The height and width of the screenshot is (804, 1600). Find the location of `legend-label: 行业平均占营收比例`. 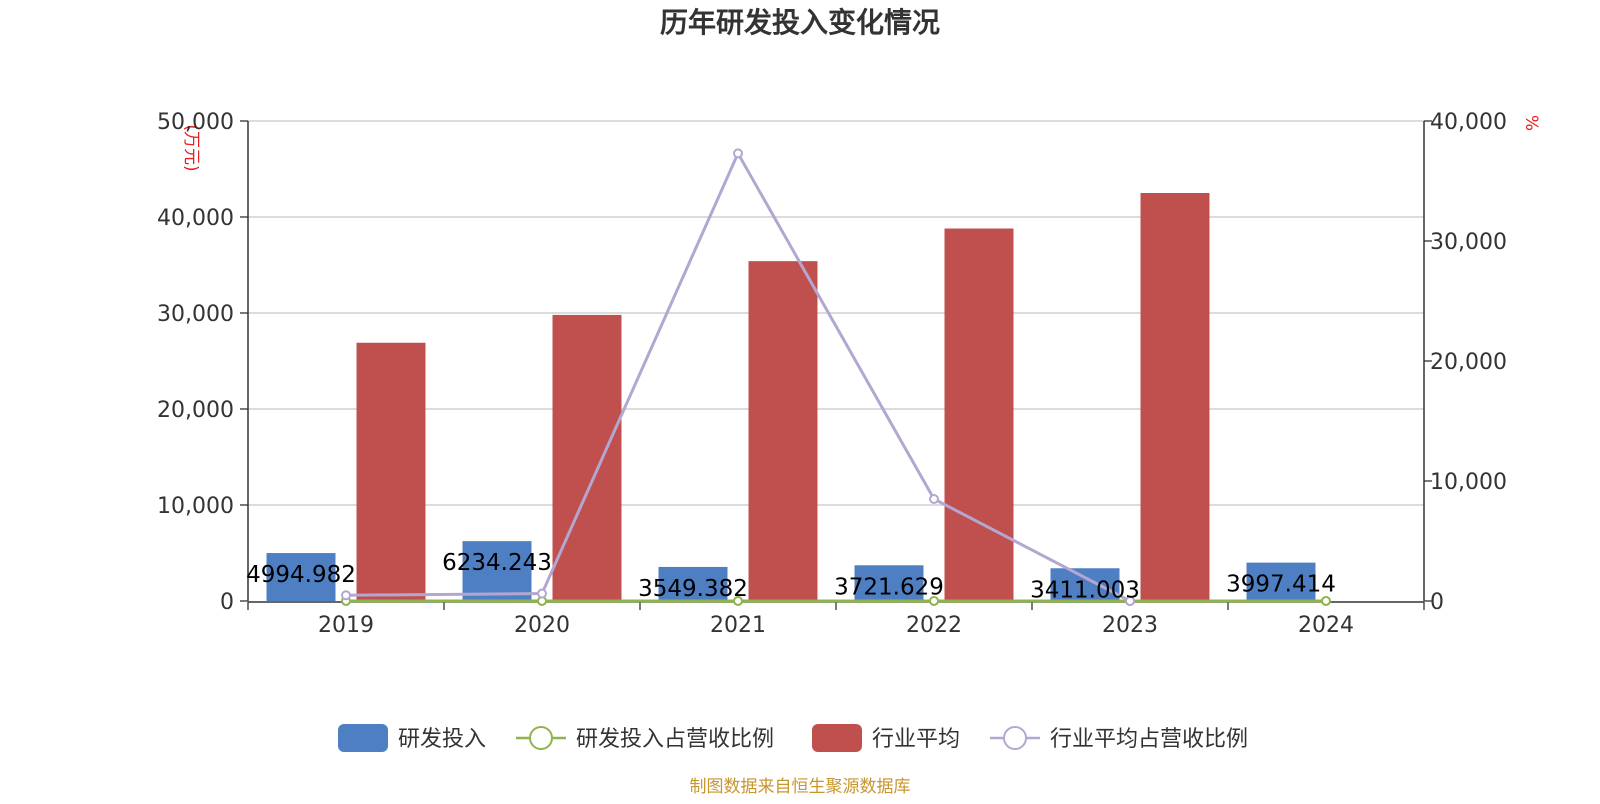

legend-label: 行业平均占营收比例 is located at coordinates (1149, 739).